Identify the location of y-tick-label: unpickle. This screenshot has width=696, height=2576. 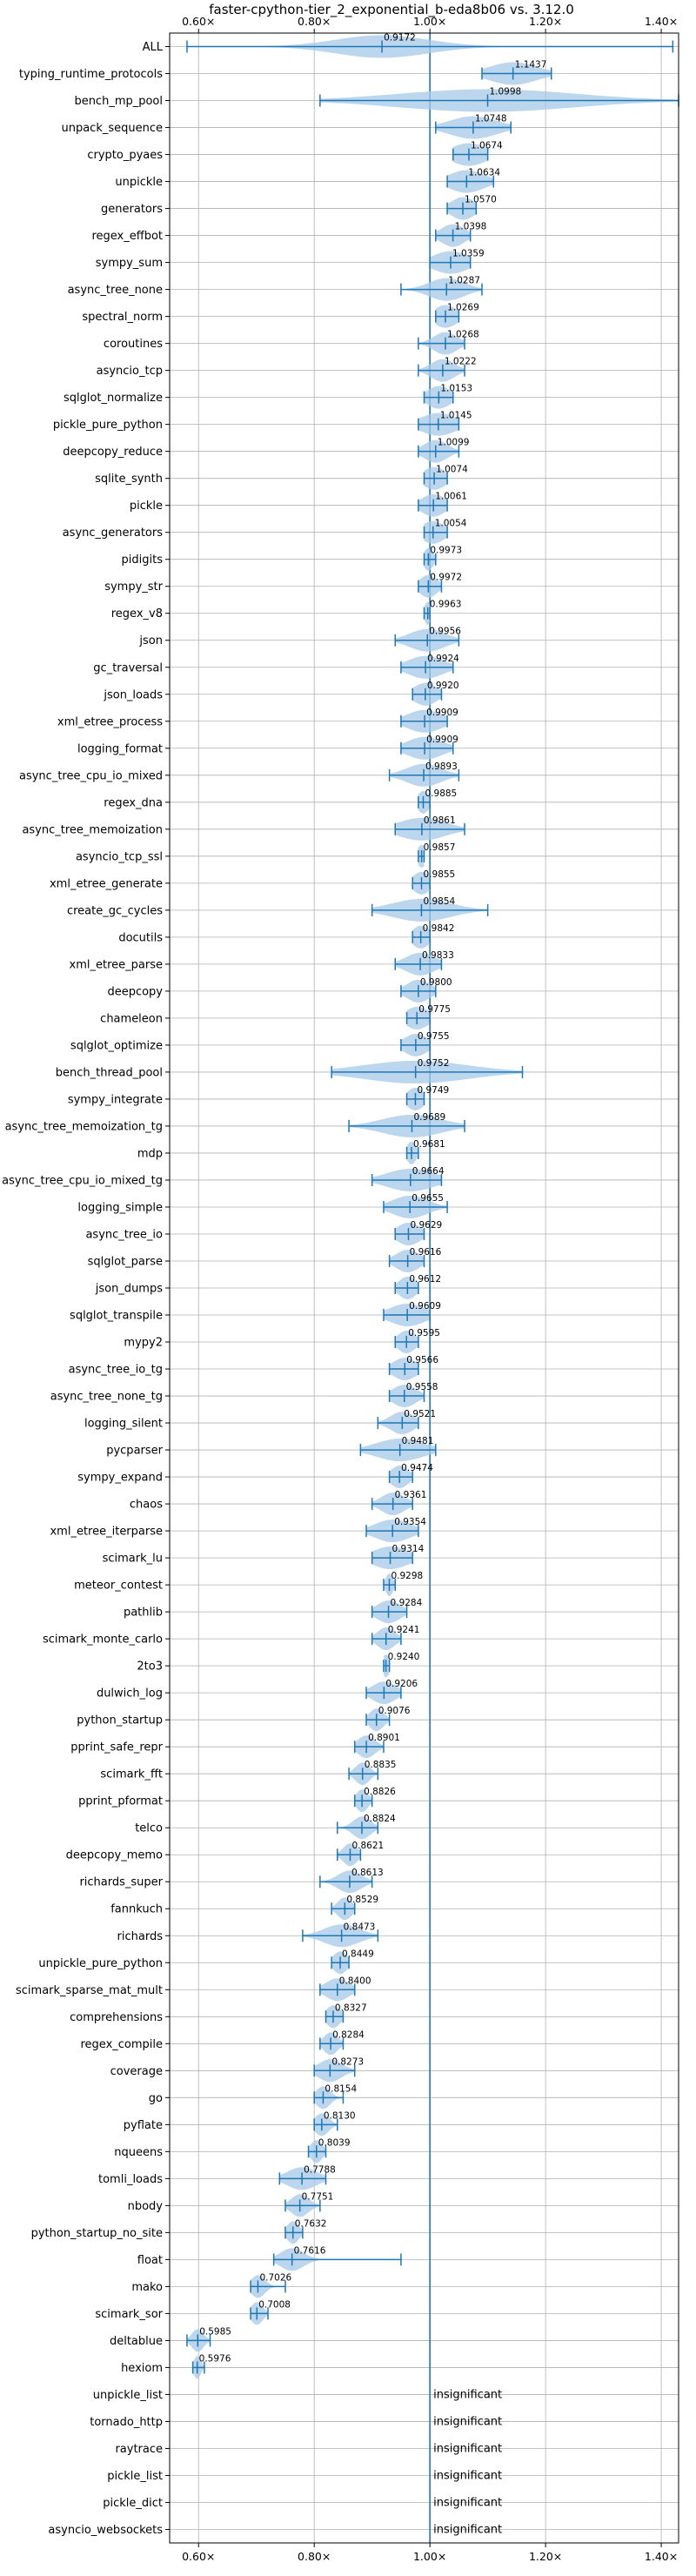
(139, 182).